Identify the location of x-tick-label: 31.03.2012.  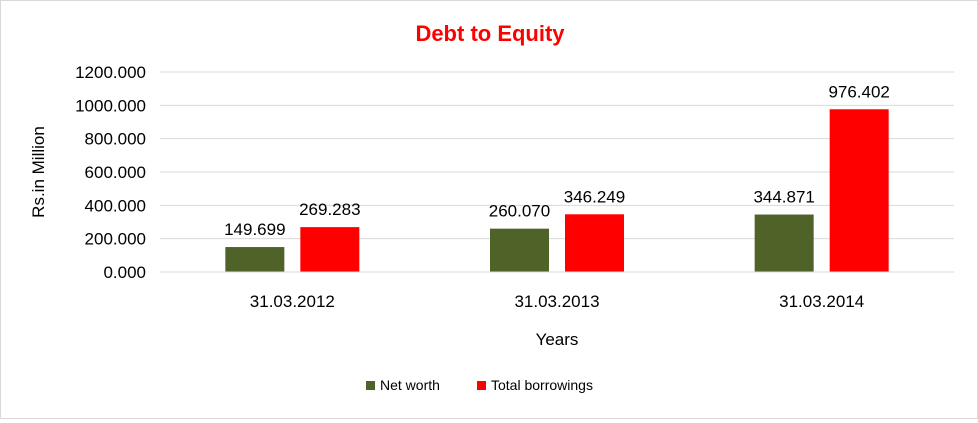
(292, 301).